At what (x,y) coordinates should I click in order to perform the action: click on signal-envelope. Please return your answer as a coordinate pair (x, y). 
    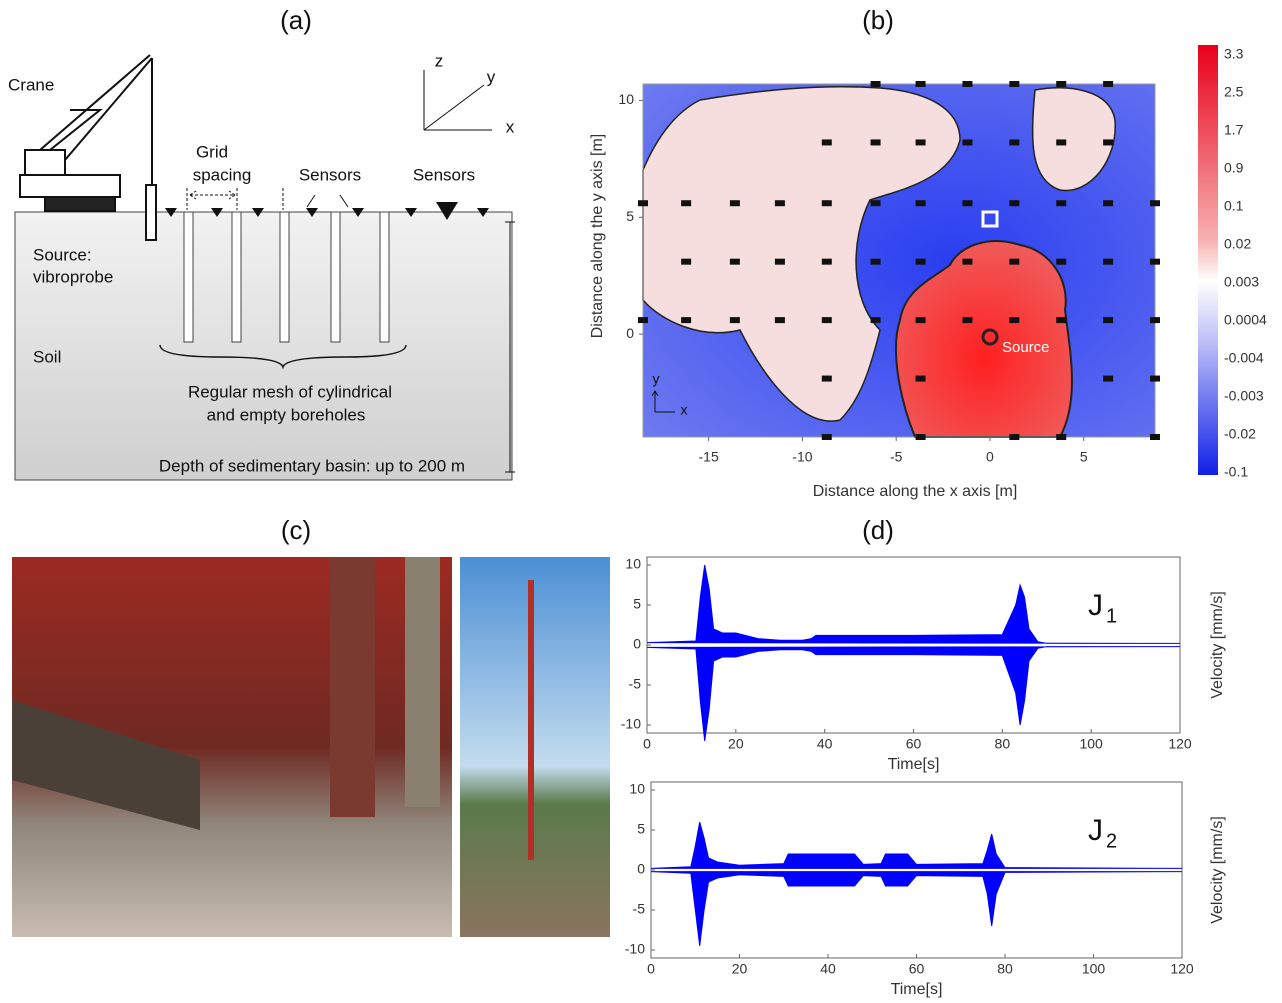
    Looking at the image, I should click on (913, 604).